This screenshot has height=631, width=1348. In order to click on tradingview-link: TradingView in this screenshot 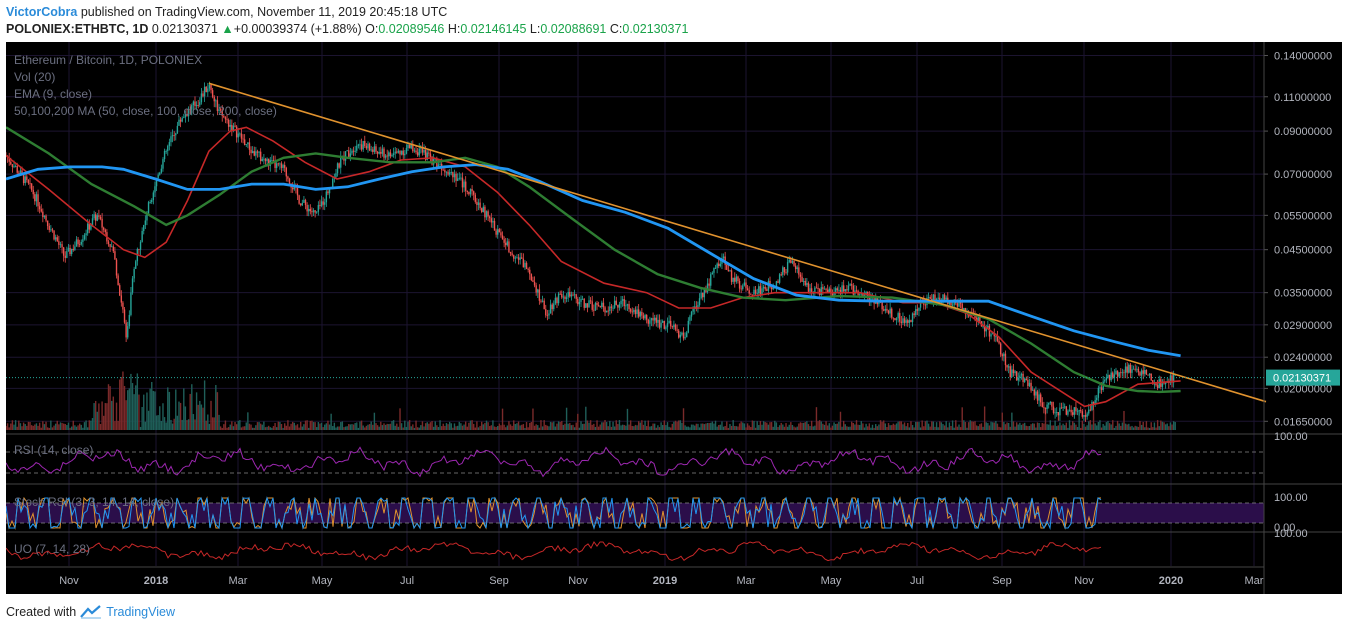, I will do `click(140, 612)`.